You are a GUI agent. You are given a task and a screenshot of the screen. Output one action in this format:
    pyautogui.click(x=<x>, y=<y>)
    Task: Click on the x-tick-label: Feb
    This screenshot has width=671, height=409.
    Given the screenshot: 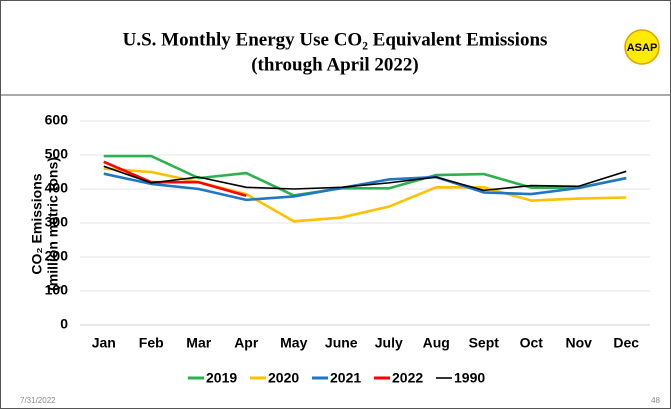 What is the action you would take?
    pyautogui.click(x=151, y=343)
    